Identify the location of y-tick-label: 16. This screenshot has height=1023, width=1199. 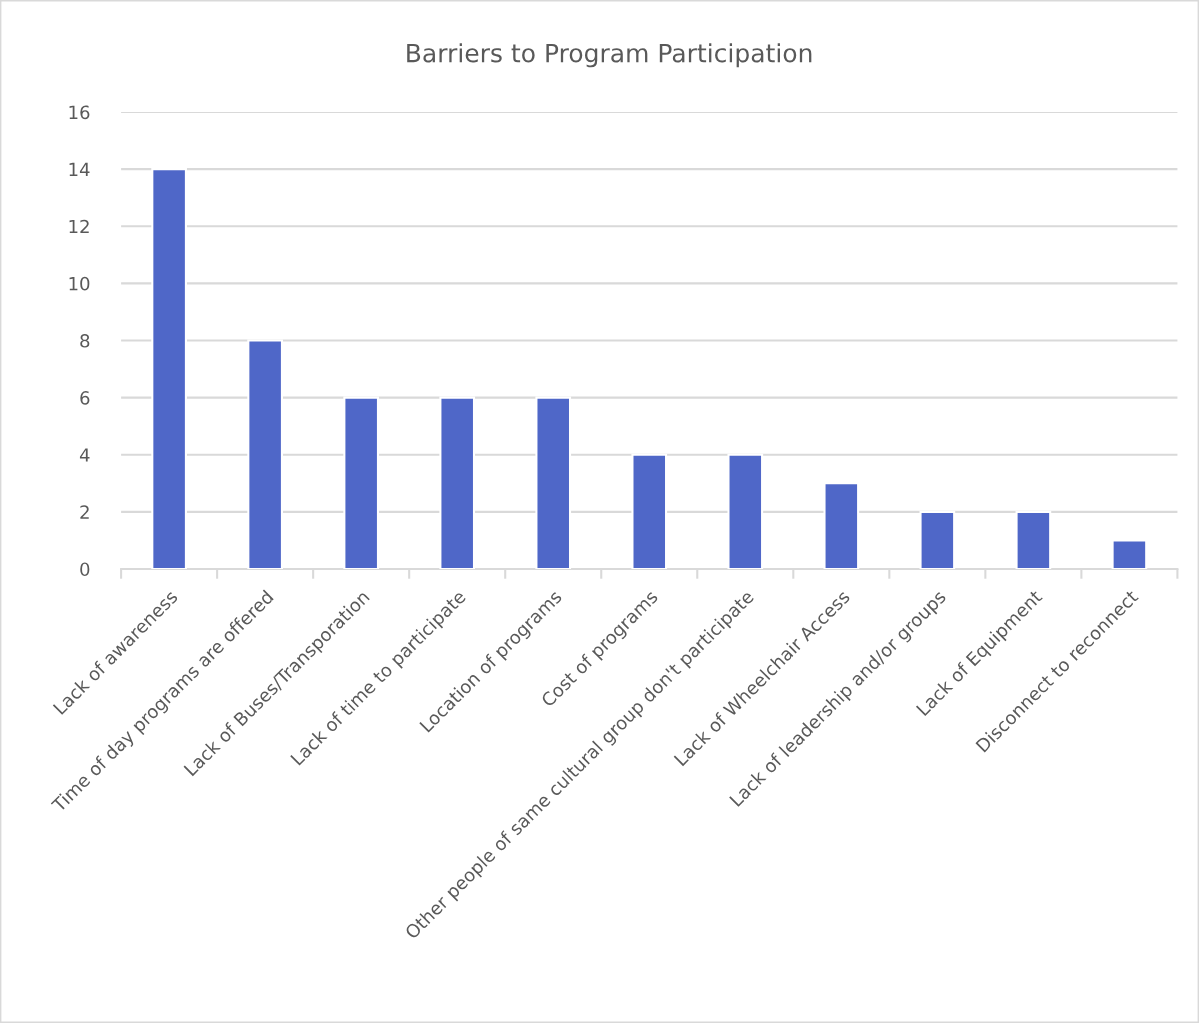
(79, 112).